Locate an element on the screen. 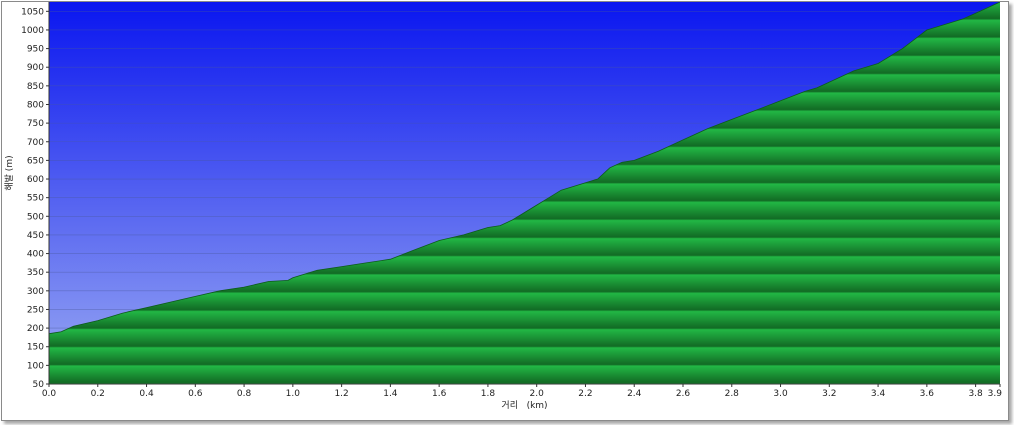 This screenshot has width=1014, height=425. y-tick-label: 200 is located at coordinates (35, 329).